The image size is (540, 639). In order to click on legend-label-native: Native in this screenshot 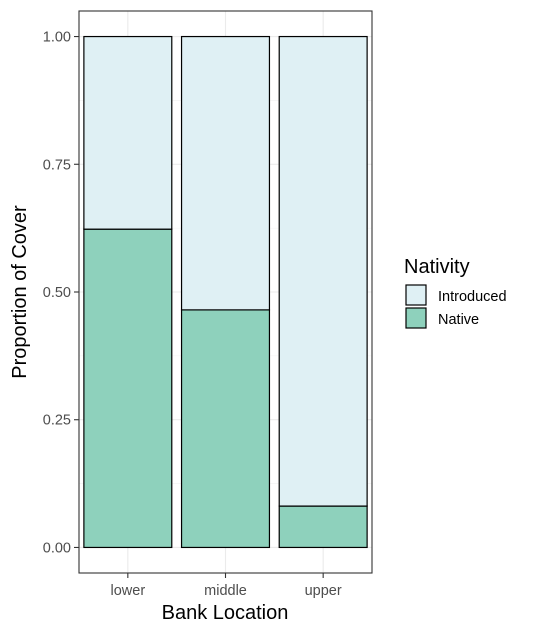, I will do `click(458, 320)`.